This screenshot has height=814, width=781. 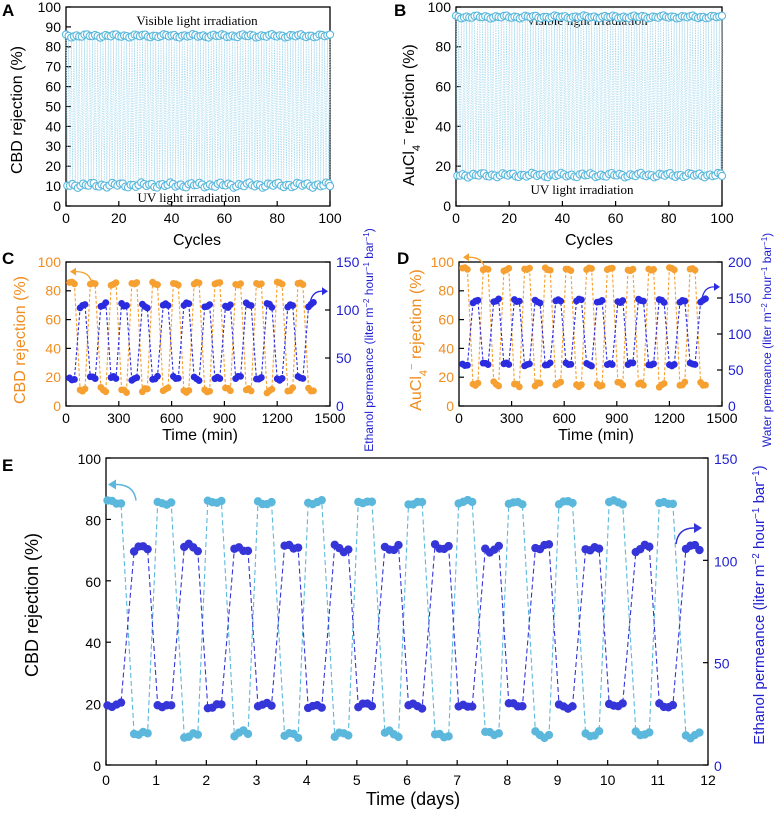 I want to click on panel-a-connector, so click(x=198, y=111).